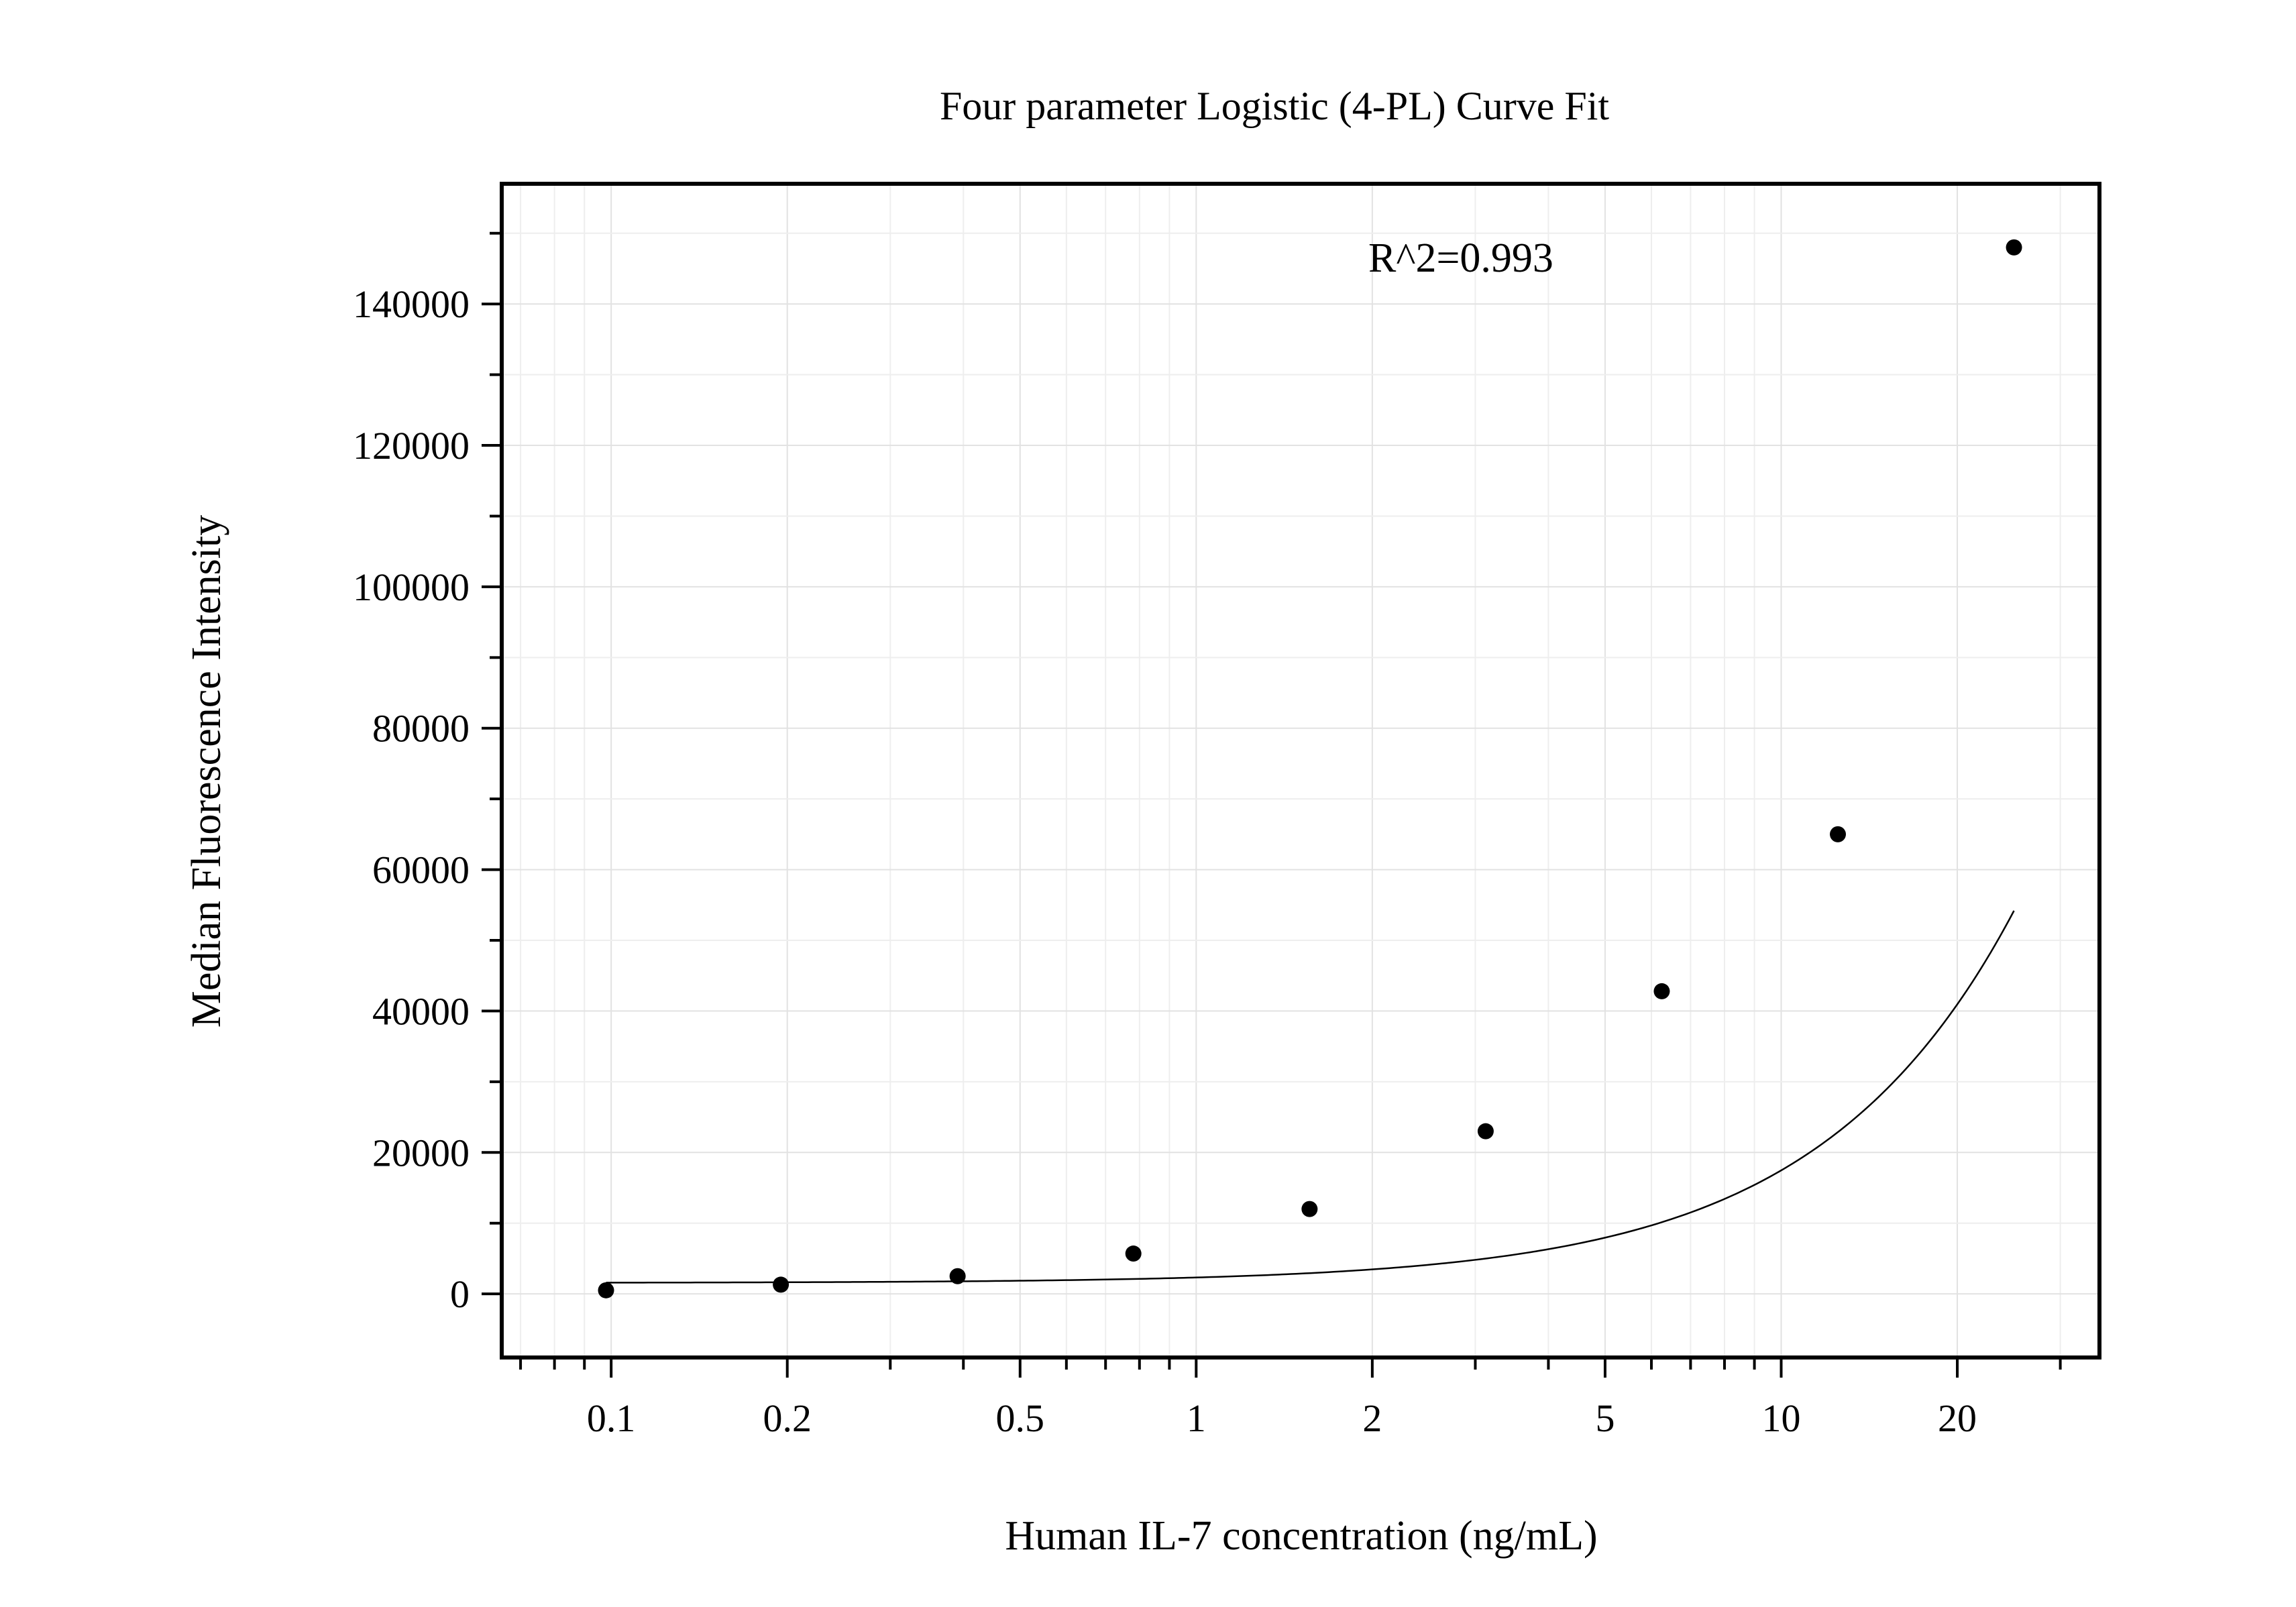 The width and height of the screenshot is (2296, 1607). I want to click on x-tick-label: 20, so click(1958, 1418).